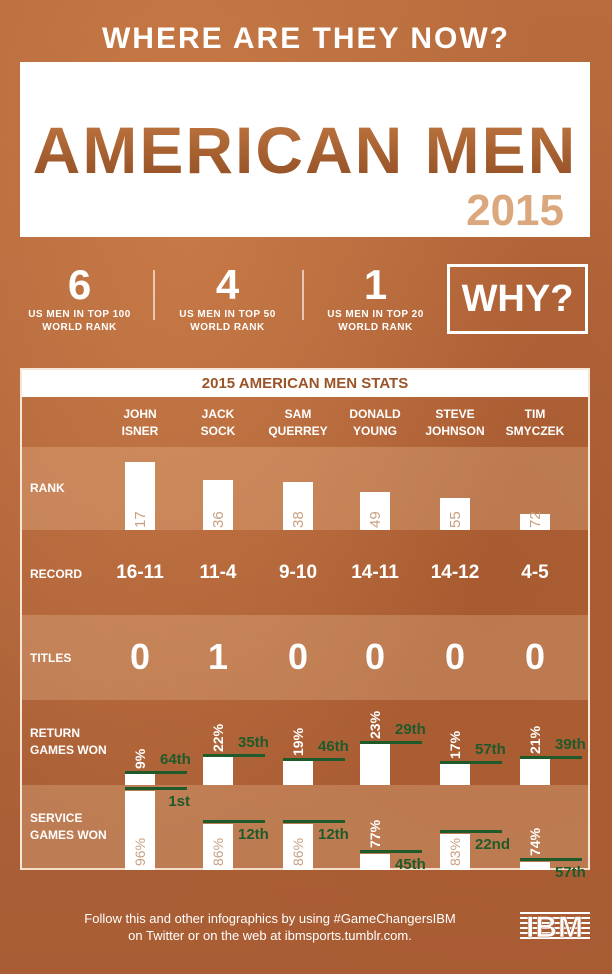  Describe the element at coordinates (56, 574) in the screenshot. I see `row-label-record: RECORD` at that location.